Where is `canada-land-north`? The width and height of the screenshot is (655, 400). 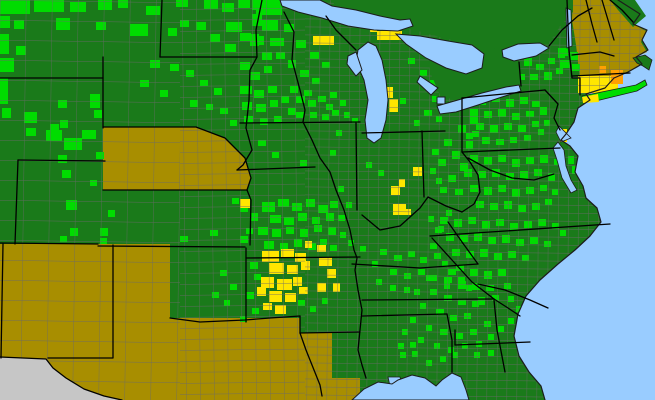
canada-land-north is located at coordinates (451, 27).